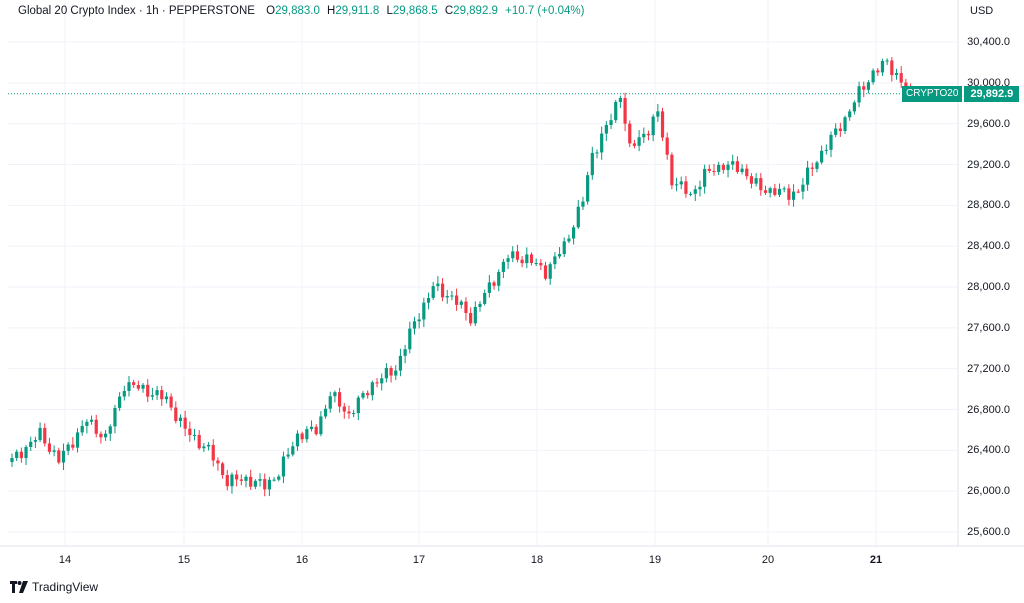 The height and width of the screenshot is (603, 1024). What do you see at coordinates (54, 587) in the screenshot?
I see `tradingview-logo: TradingView` at bounding box center [54, 587].